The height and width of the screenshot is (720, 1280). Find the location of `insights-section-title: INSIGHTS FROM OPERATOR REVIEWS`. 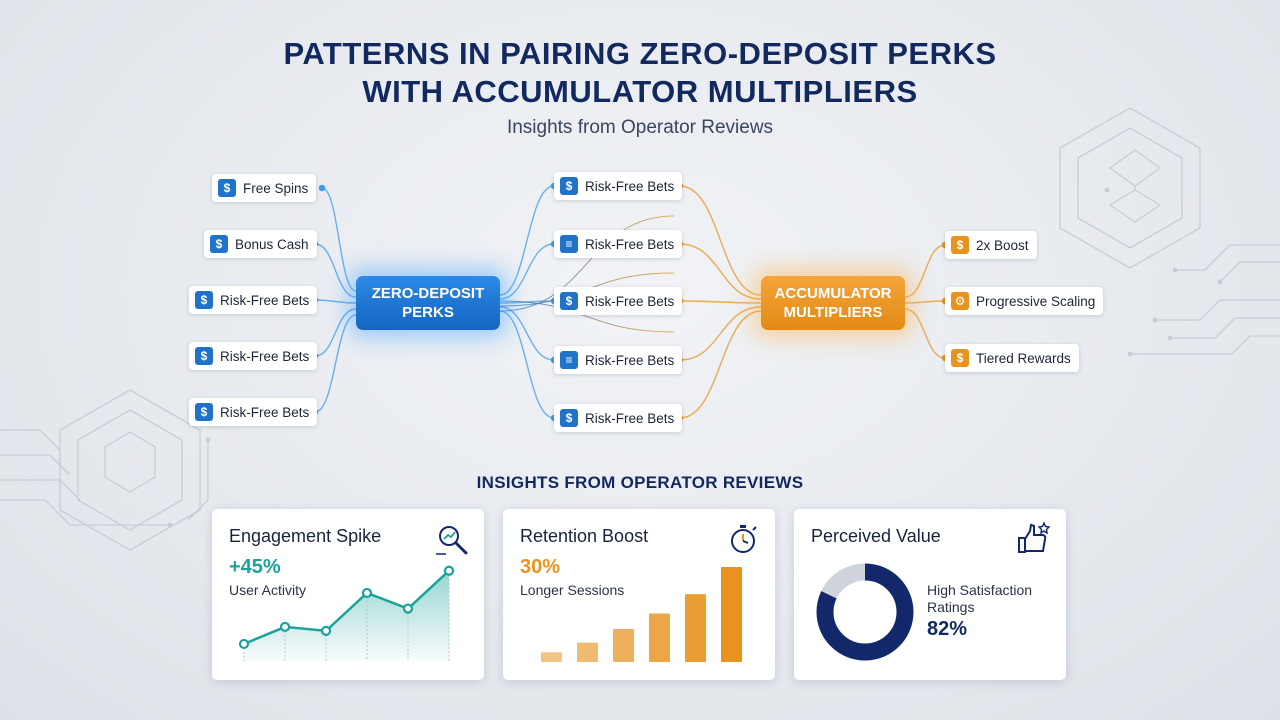

insights-section-title: INSIGHTS FROM OPERATOR REVIEWS is located at coordinates (640, 482).